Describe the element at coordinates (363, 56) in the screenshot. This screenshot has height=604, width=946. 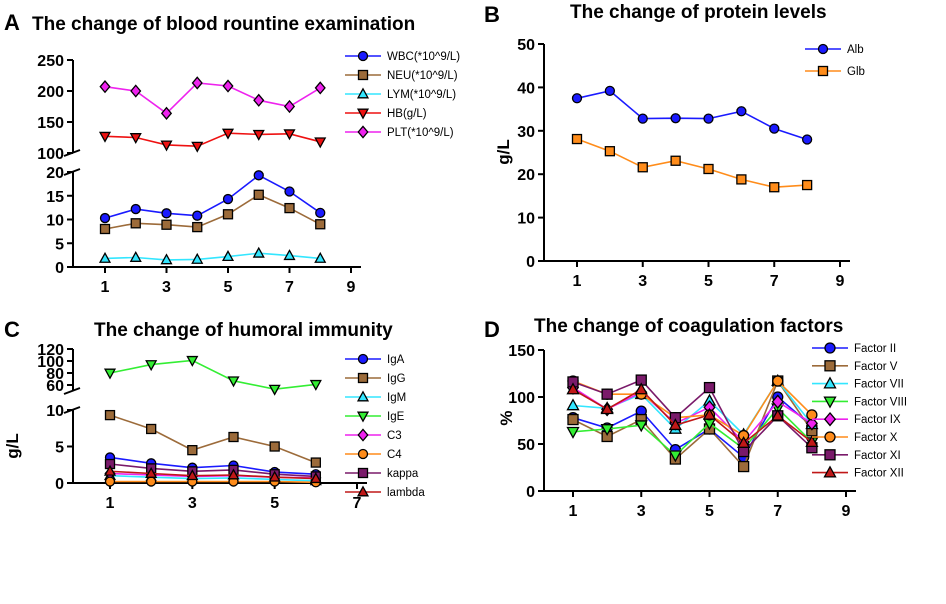
I see `legend-marker-wbc-10-9-l` at that location.